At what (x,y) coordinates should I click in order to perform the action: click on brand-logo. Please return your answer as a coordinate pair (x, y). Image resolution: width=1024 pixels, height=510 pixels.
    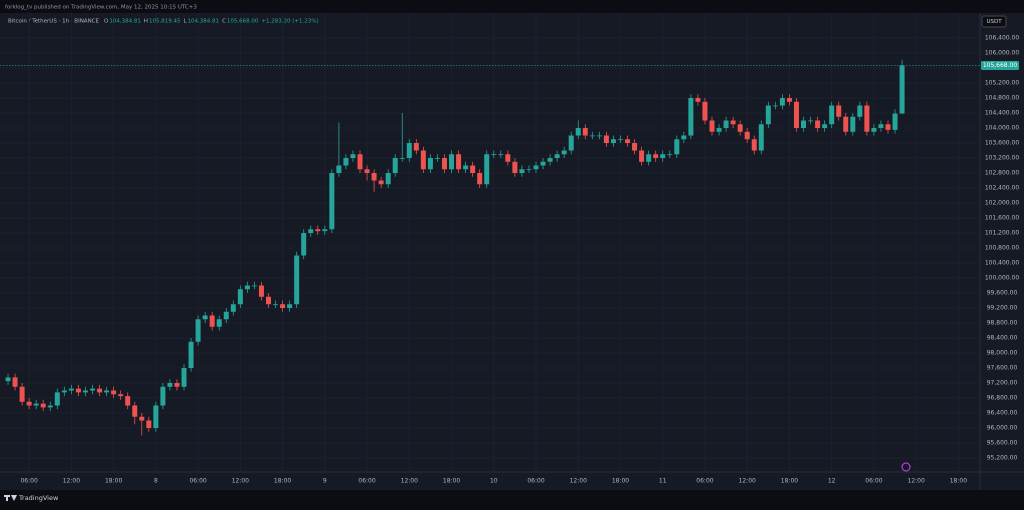
    Looking at the image, I should click on (10, 498).